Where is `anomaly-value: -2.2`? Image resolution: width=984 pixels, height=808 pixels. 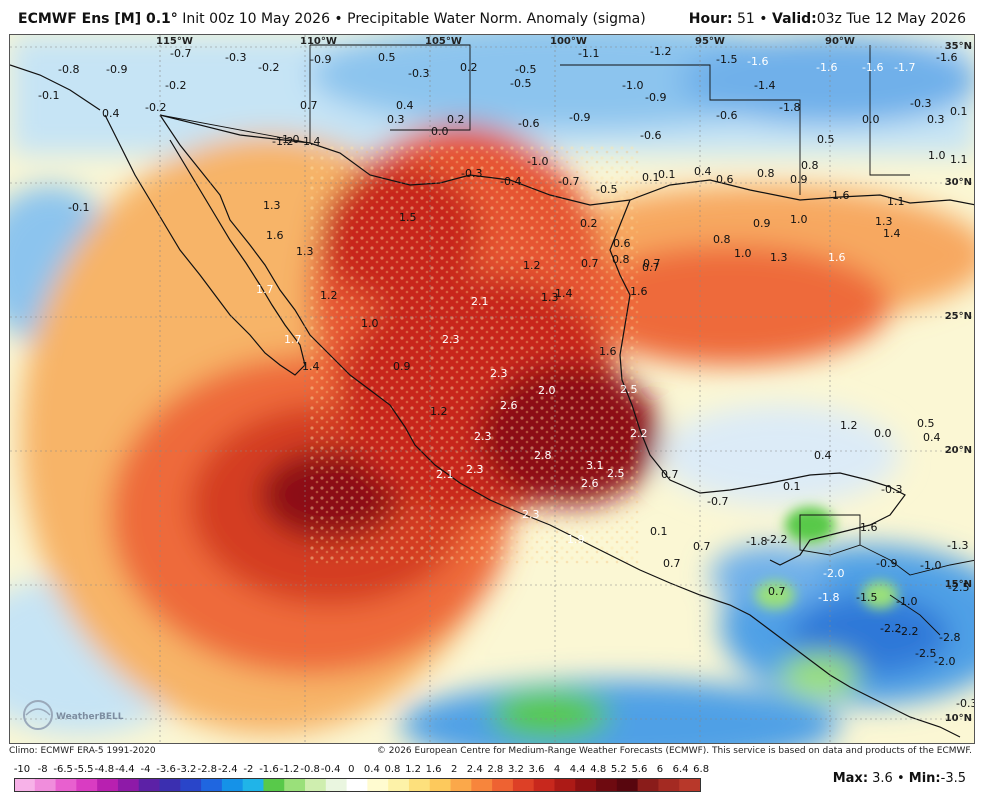 anomaly-value: -2.2 is located at coordinates (776, 539).